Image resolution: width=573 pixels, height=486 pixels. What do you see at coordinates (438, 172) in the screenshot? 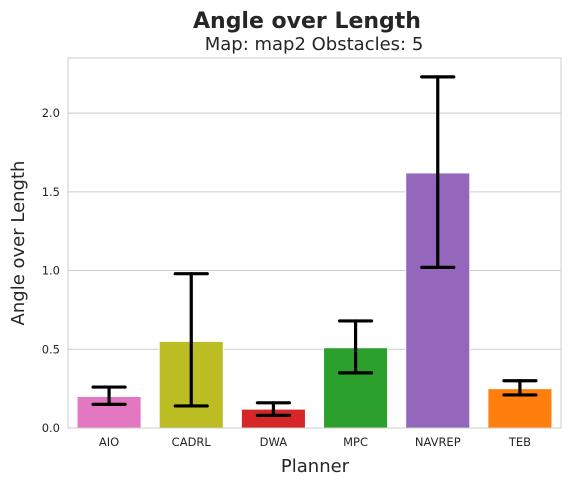
I see `error-bar-navrep` at bounding box center [438, 172].